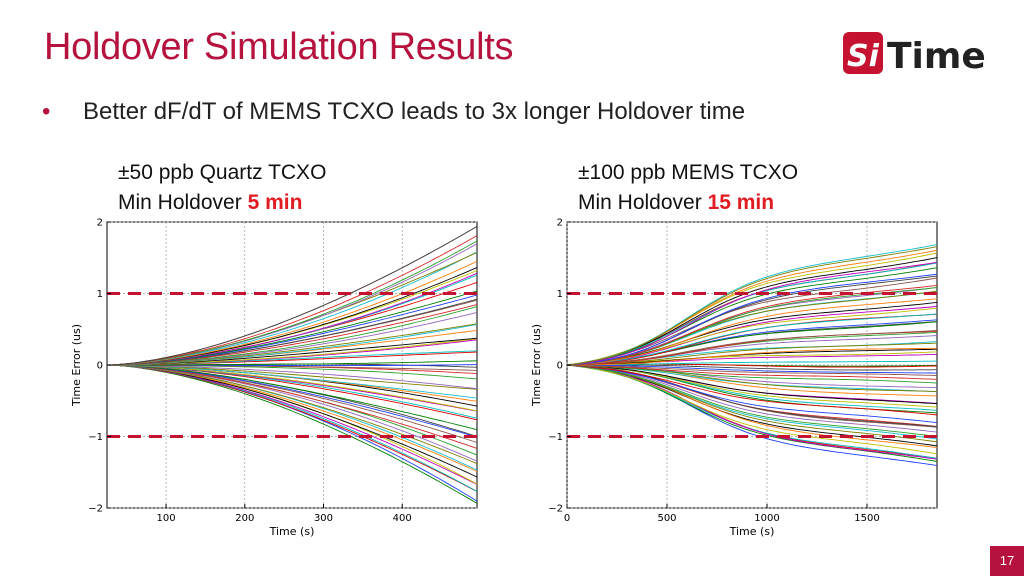  Describe the element at coordinates (936, 56) in the screenshot. I see `logo-time-text: Time` at that location.